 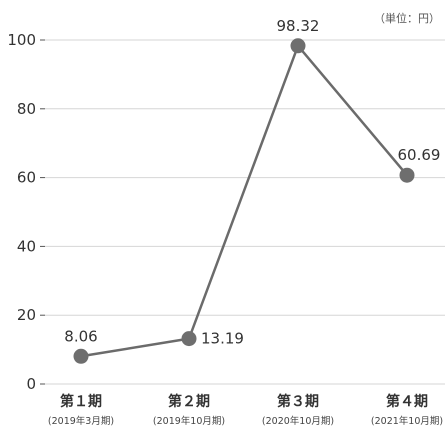 What do you see at coordinates (81, 401) in the screenshot?
I see `x-category-label-1: 第１期` at bounding box center [81, 401].